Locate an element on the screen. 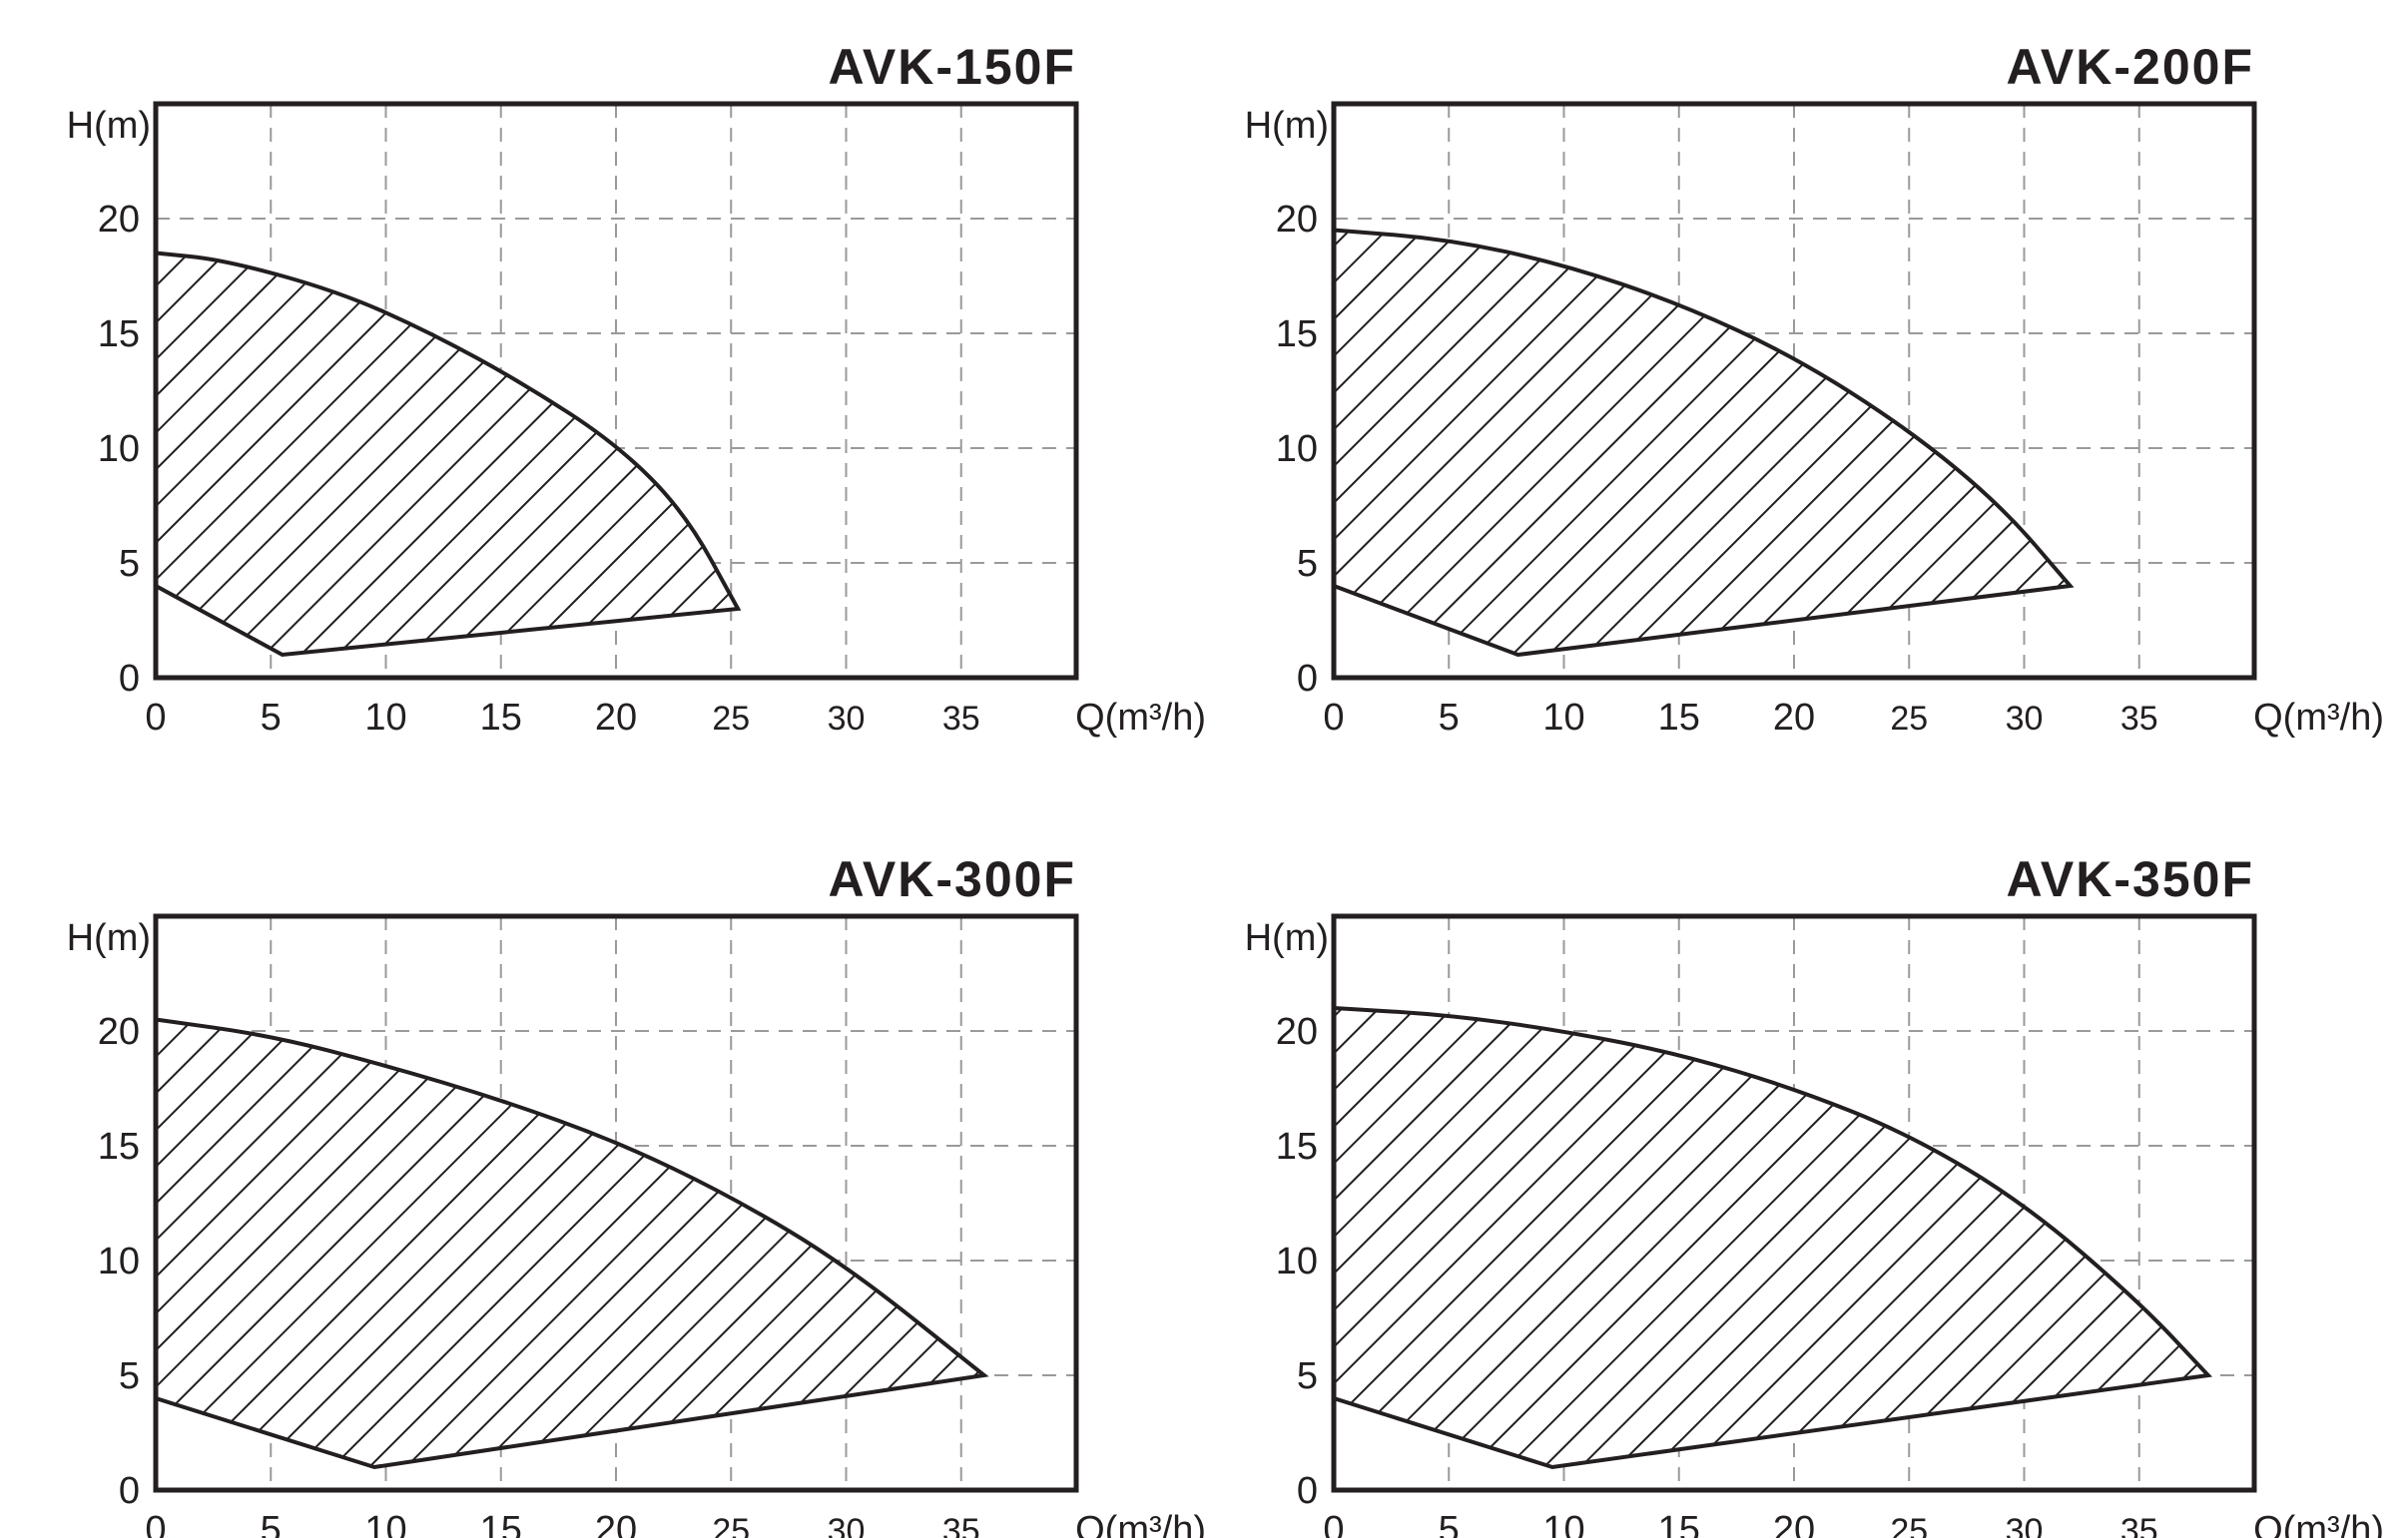 The width and height of the screenshot is (2408, 1538). chart-title: AVK-300F is located at coordinates (952, 879).